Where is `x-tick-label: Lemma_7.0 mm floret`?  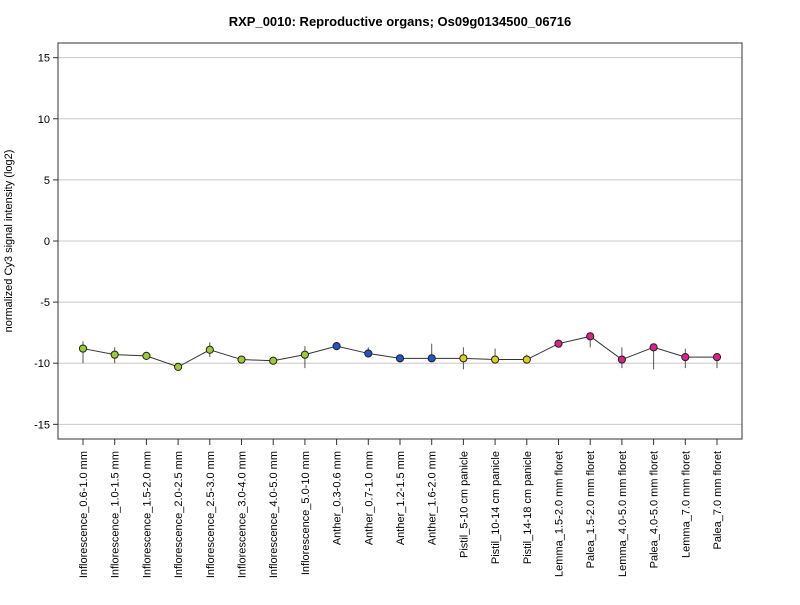 x-tick-label: Lemma_7.0 mm floret is located at coordinates (686, 504).